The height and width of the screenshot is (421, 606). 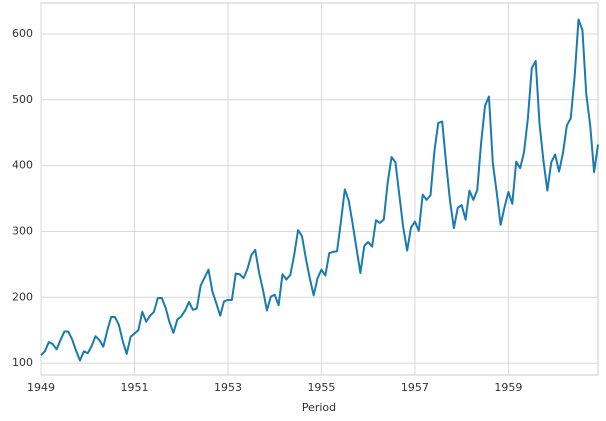 I want to click on x-tick-label: 1959, so click(x=508, y=387).